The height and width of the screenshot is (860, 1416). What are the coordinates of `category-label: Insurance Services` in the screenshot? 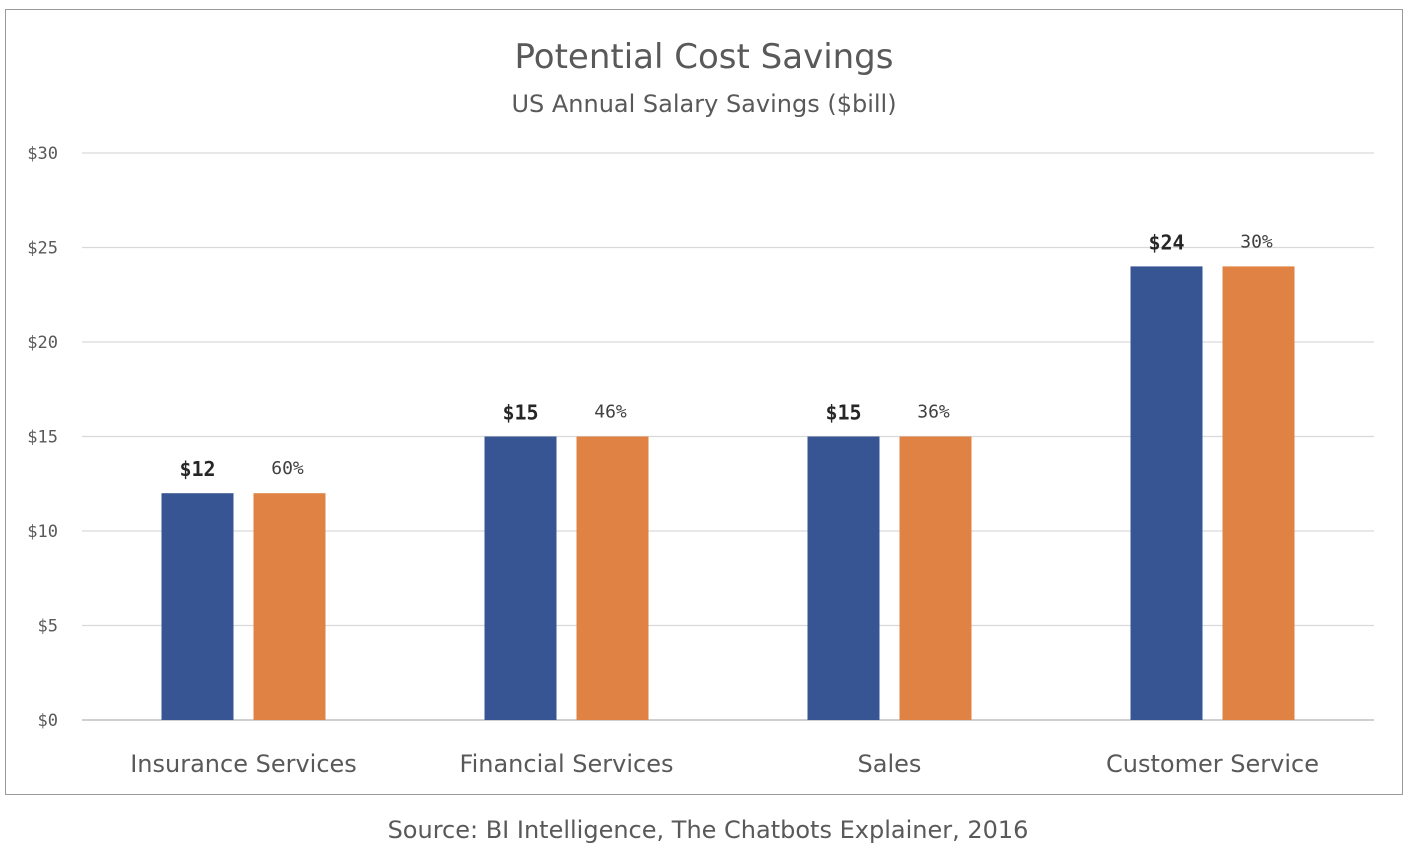 It's located at (243, 764).